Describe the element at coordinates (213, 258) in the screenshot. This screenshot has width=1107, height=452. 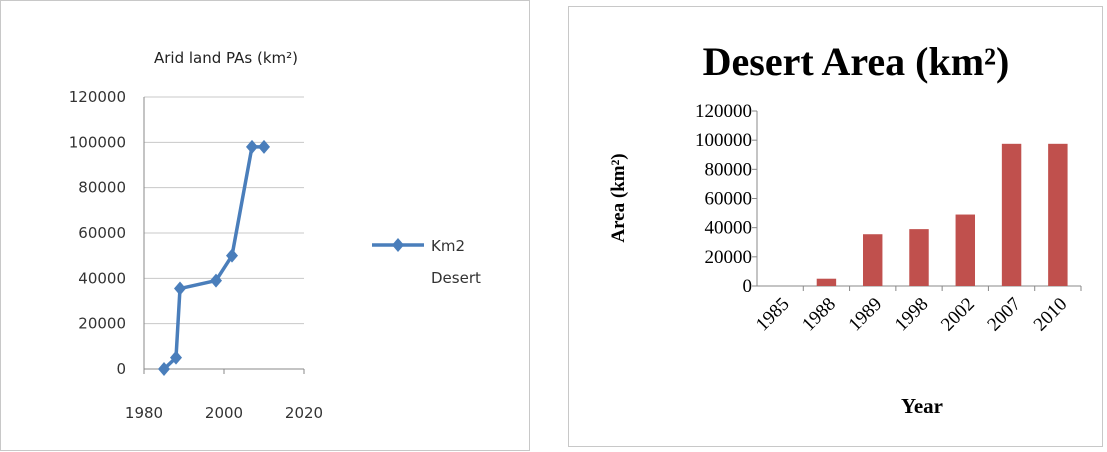
I see `series-line` at that location.